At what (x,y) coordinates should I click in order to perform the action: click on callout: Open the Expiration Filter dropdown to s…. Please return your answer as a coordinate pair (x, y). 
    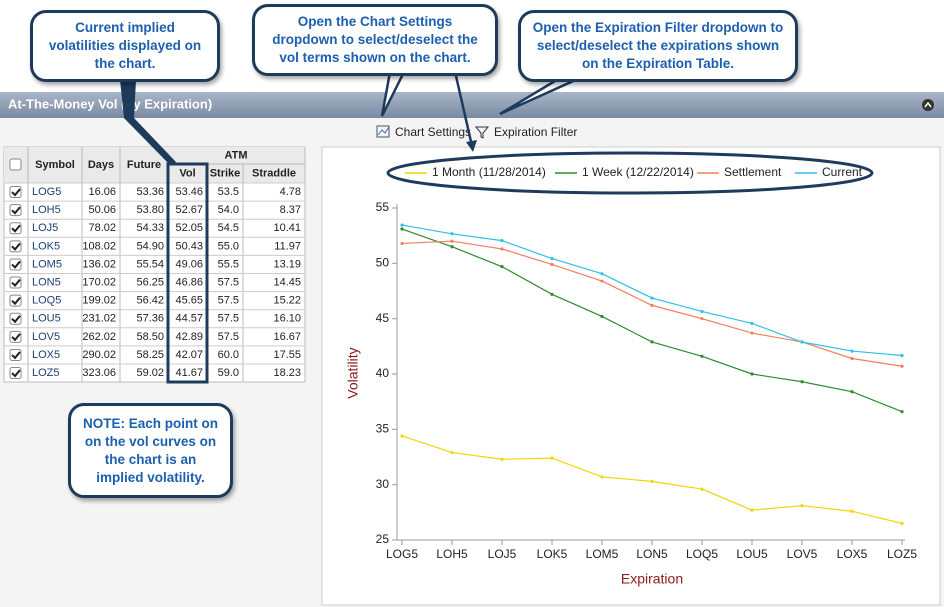
    Looking at the image, I should click on (658, 46).